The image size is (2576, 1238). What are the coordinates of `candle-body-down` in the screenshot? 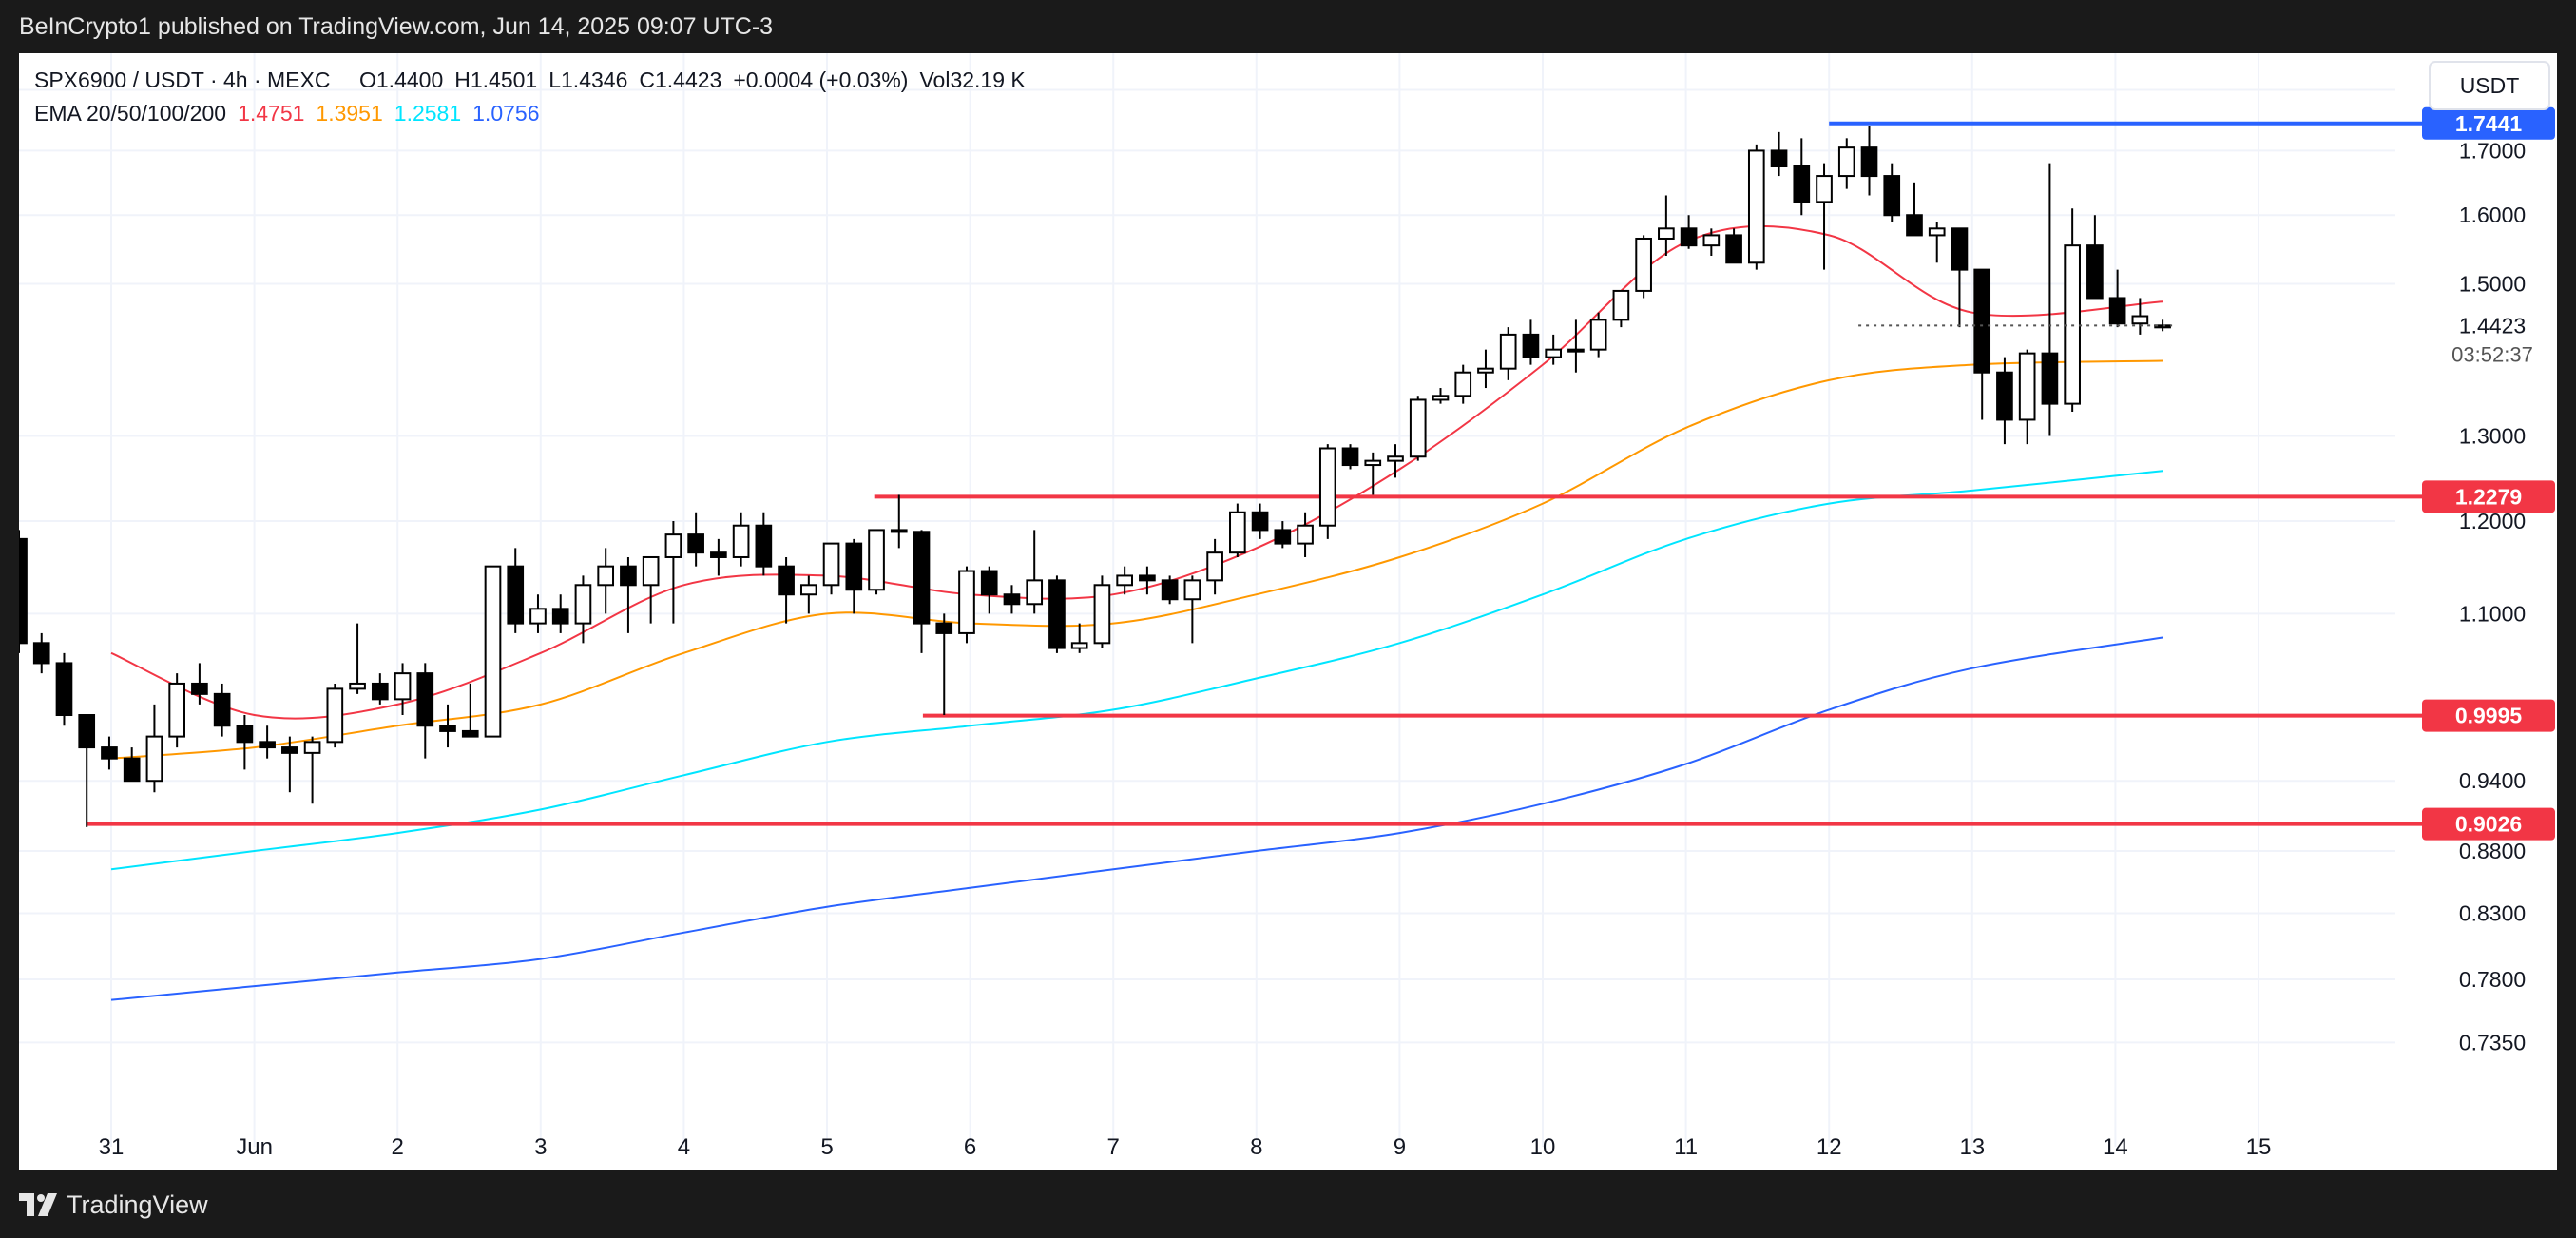 It's located at (447, 729).